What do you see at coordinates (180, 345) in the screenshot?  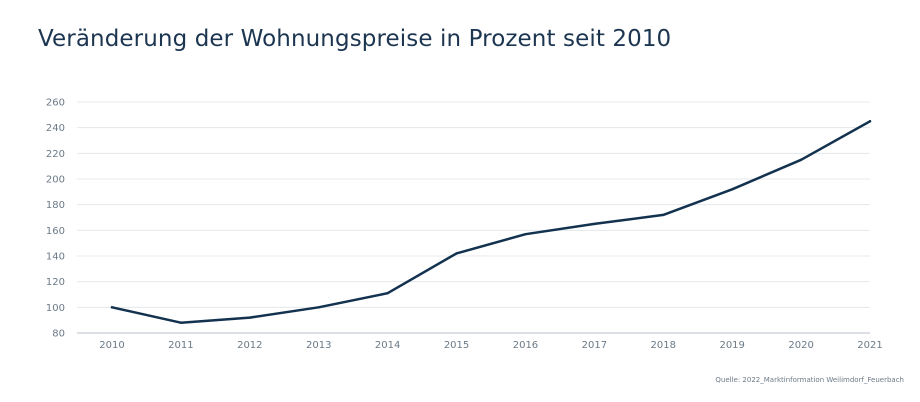 I see `x-tick-label: 2011` at bounding box center [180, 345].